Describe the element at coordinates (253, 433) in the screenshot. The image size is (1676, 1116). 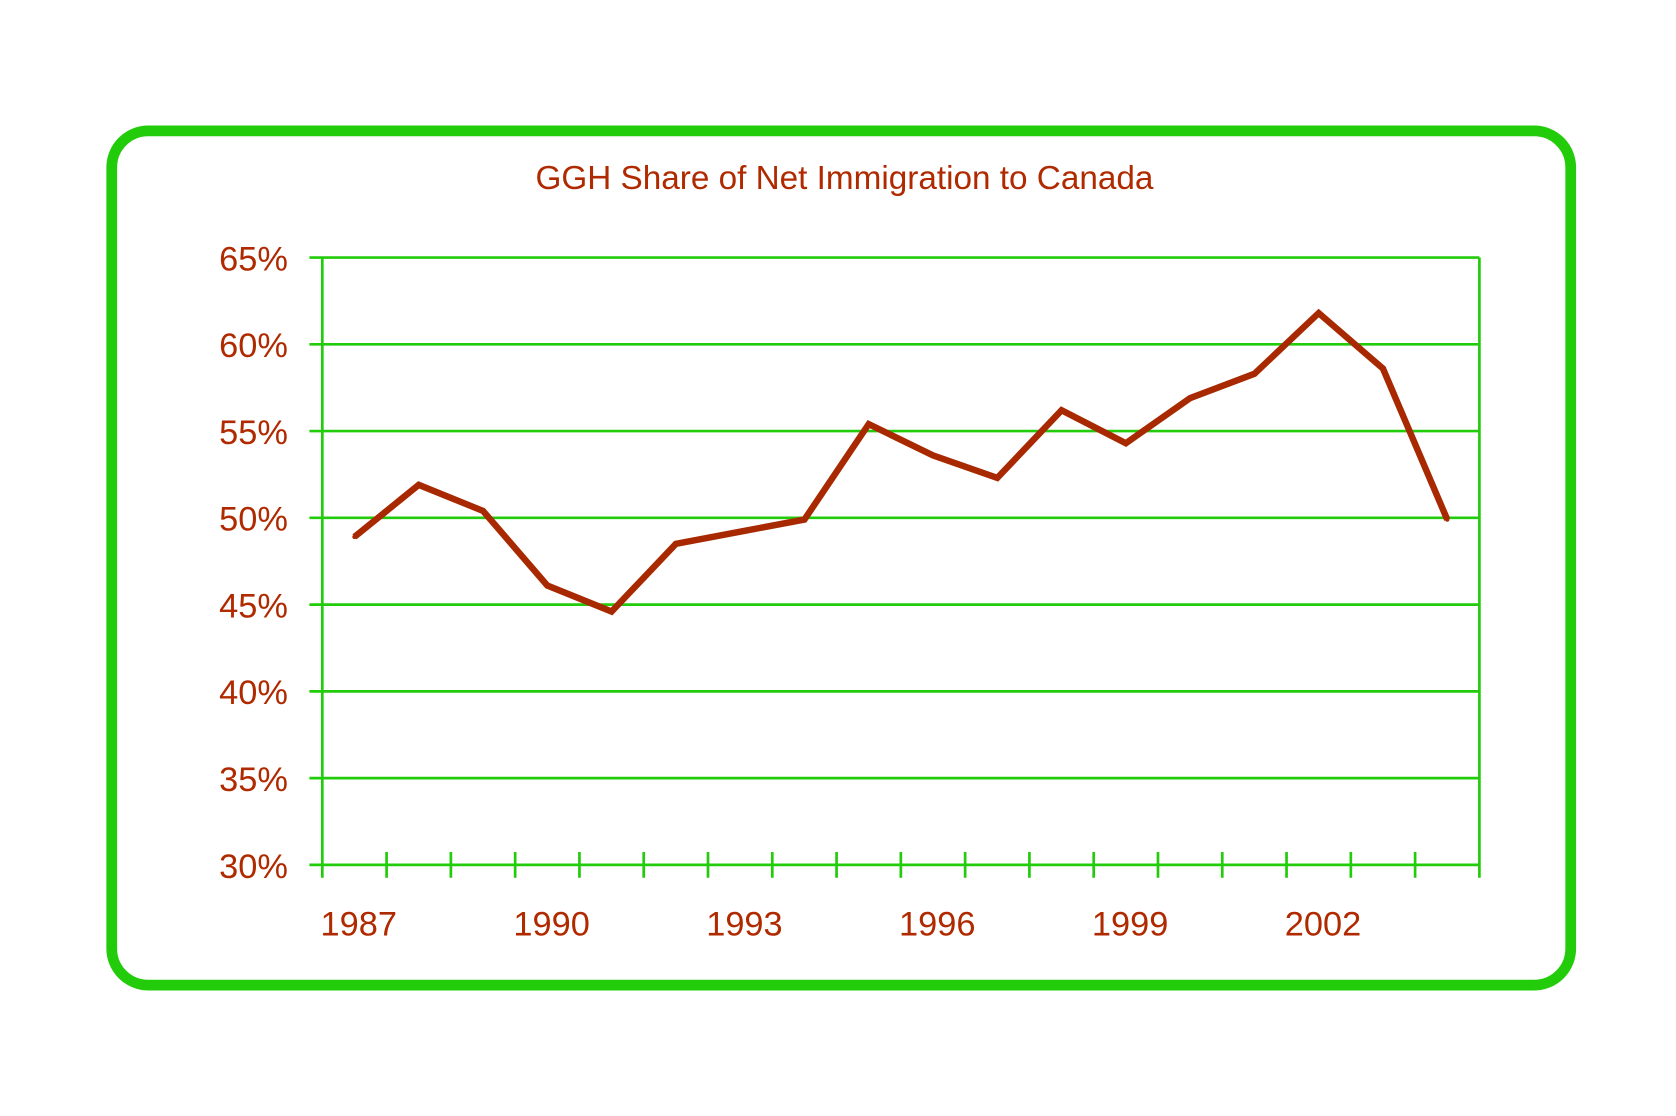
I see `y-tick-label: 55%` at that location.